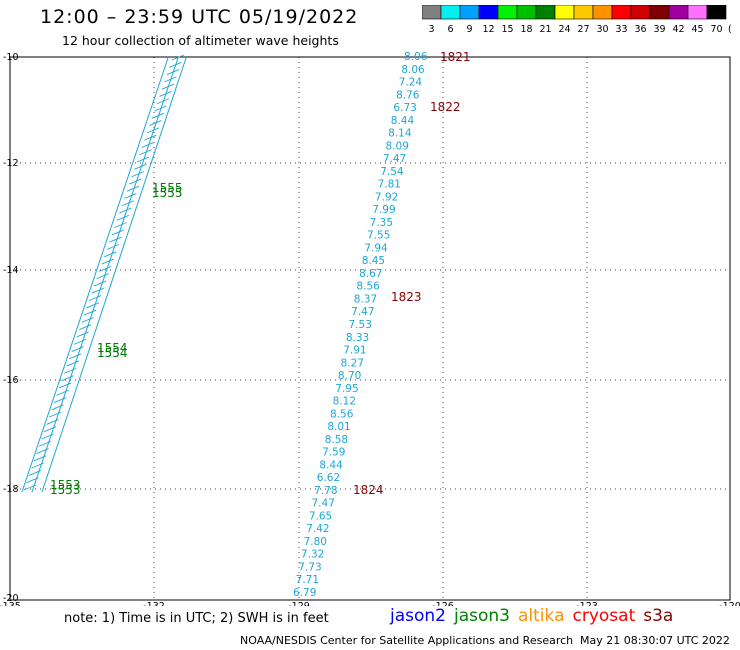 The width and height of the screenshot is (740, 650). Describe the element at coordinates (455, 57) in the screenshot. I see `track-time-label: 1821` at that location.